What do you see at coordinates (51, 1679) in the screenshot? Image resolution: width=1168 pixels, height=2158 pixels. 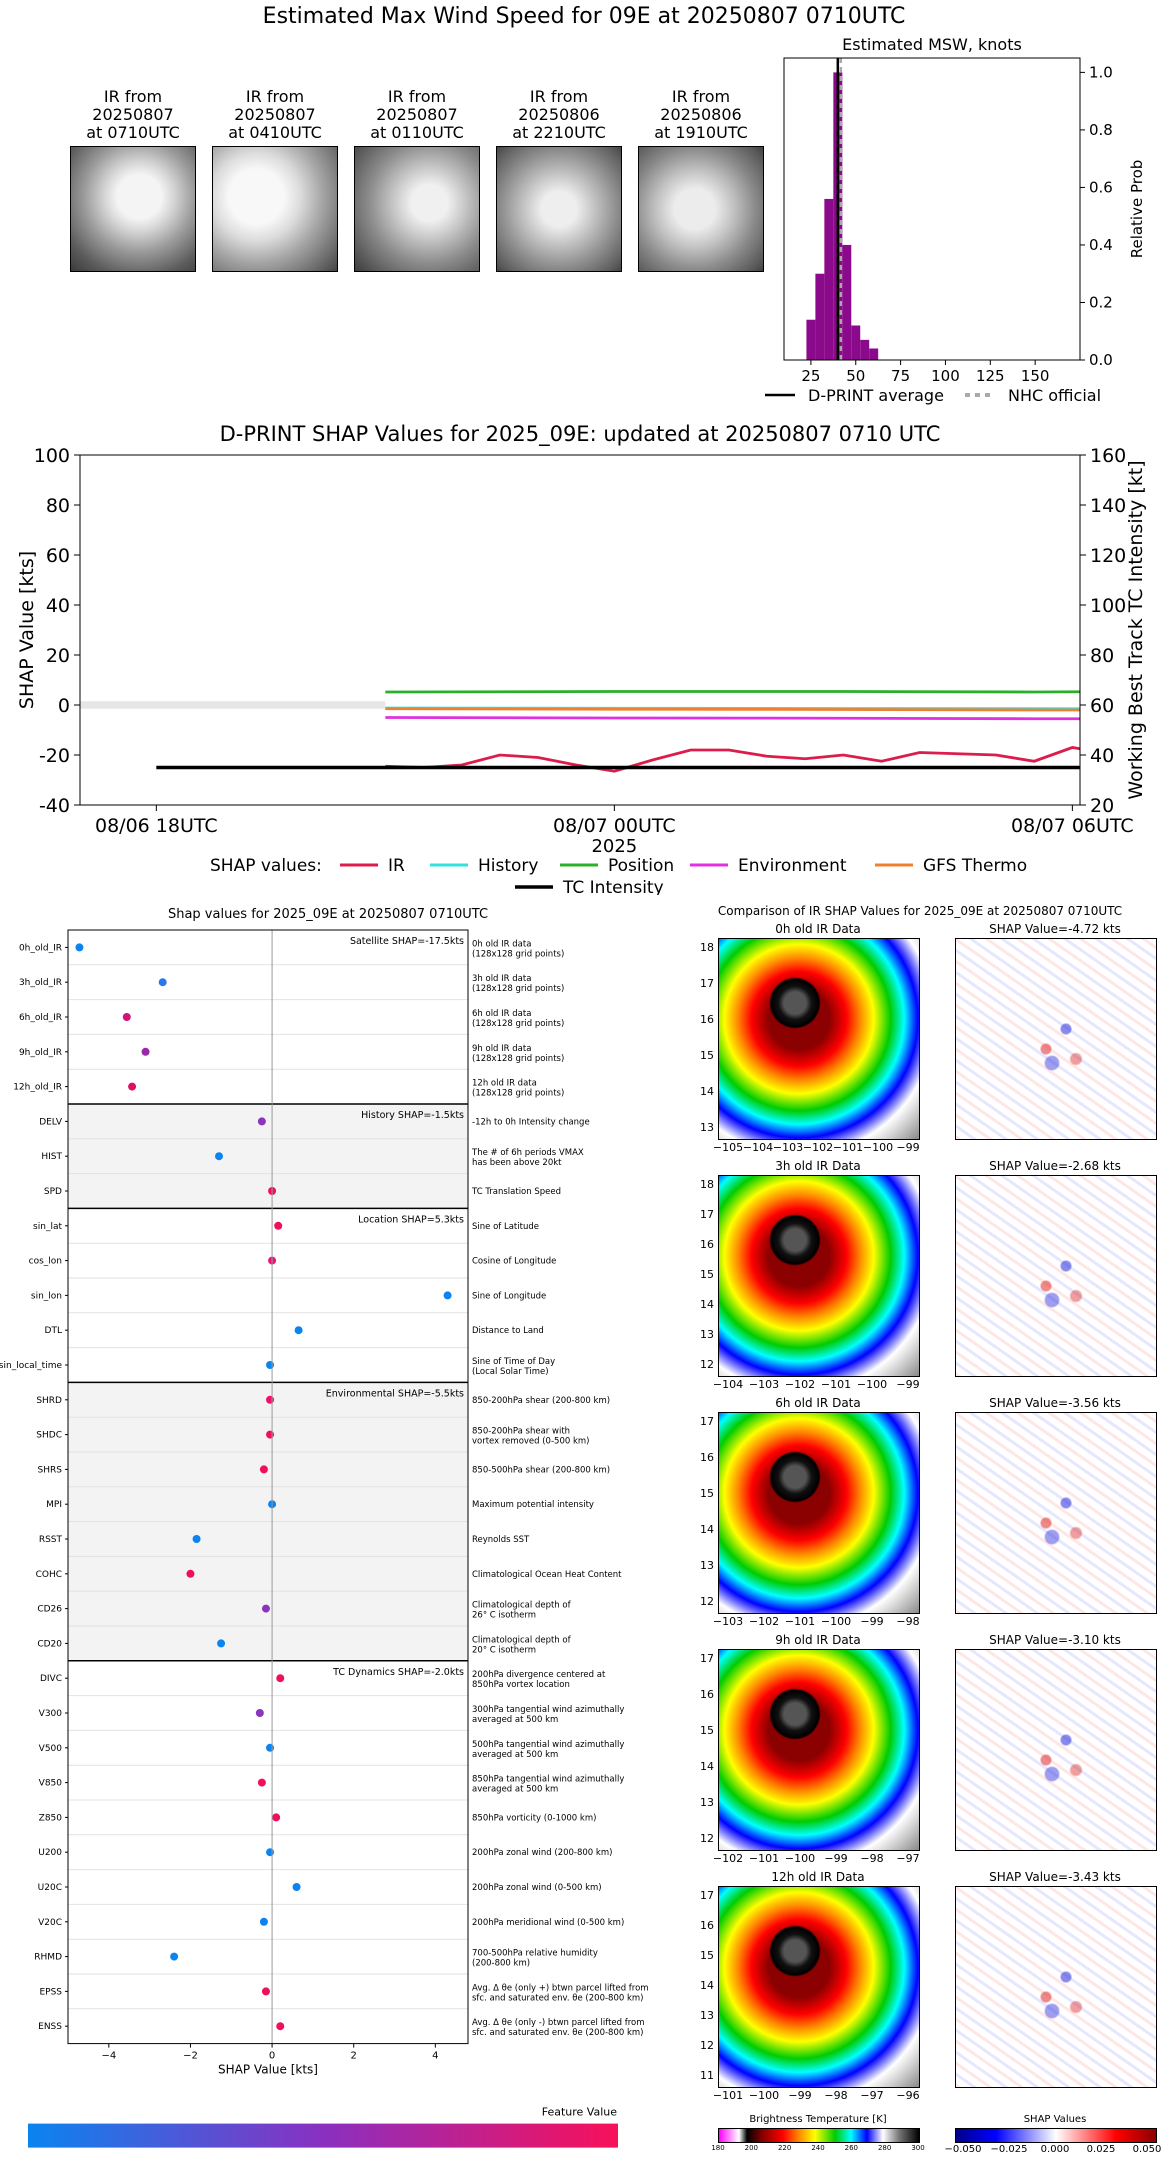 I see `feature-name: DIVC` at bounding box center [51, 1679].